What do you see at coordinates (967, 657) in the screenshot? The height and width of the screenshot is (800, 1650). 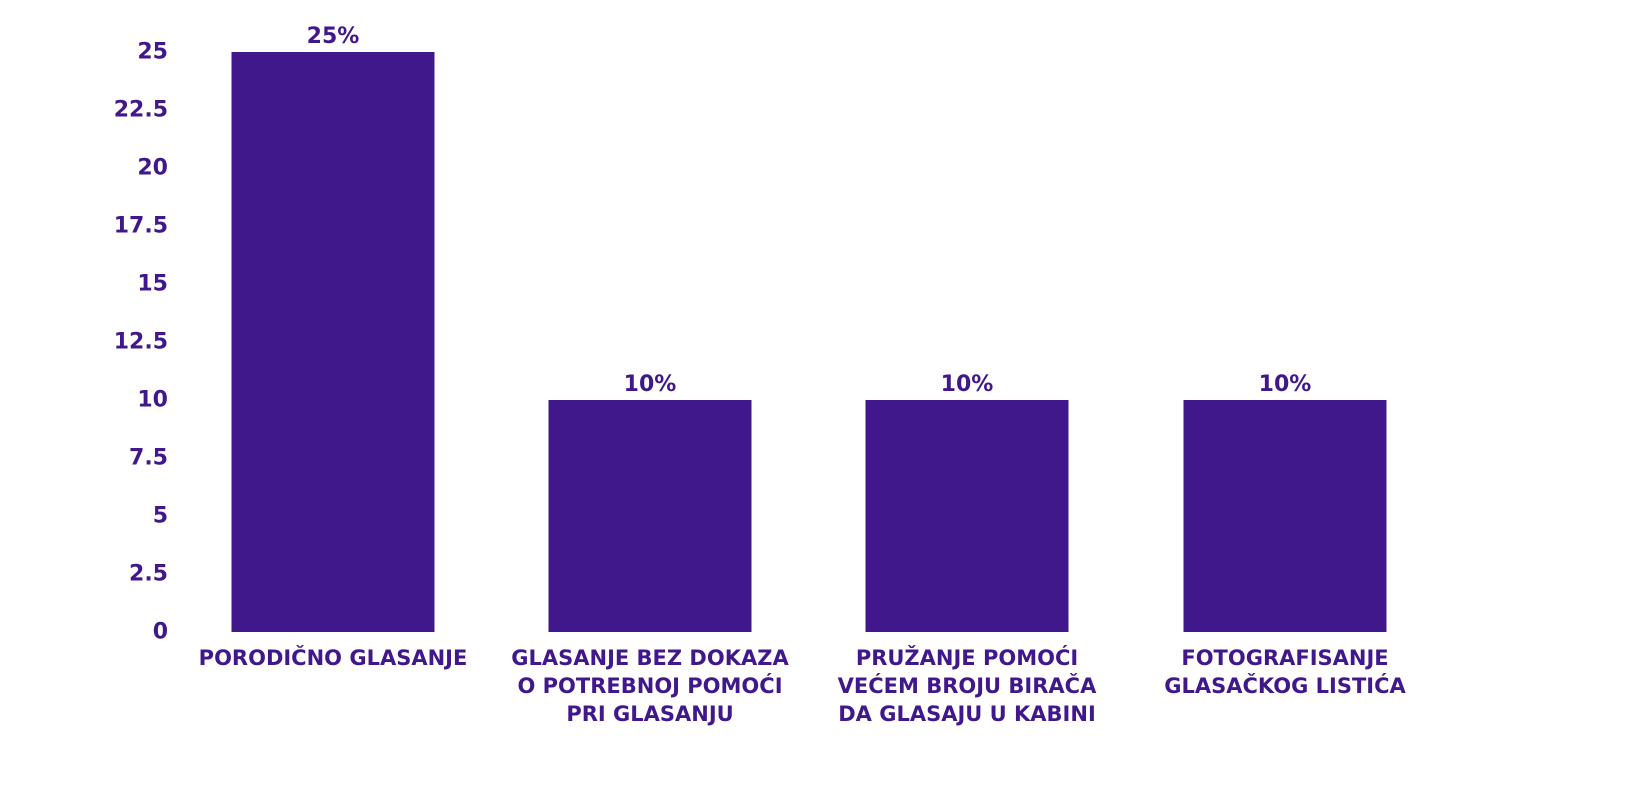 I see `x-category-label-line: PRUŽANJE POMOĆI` at bounding box center [967, 657].